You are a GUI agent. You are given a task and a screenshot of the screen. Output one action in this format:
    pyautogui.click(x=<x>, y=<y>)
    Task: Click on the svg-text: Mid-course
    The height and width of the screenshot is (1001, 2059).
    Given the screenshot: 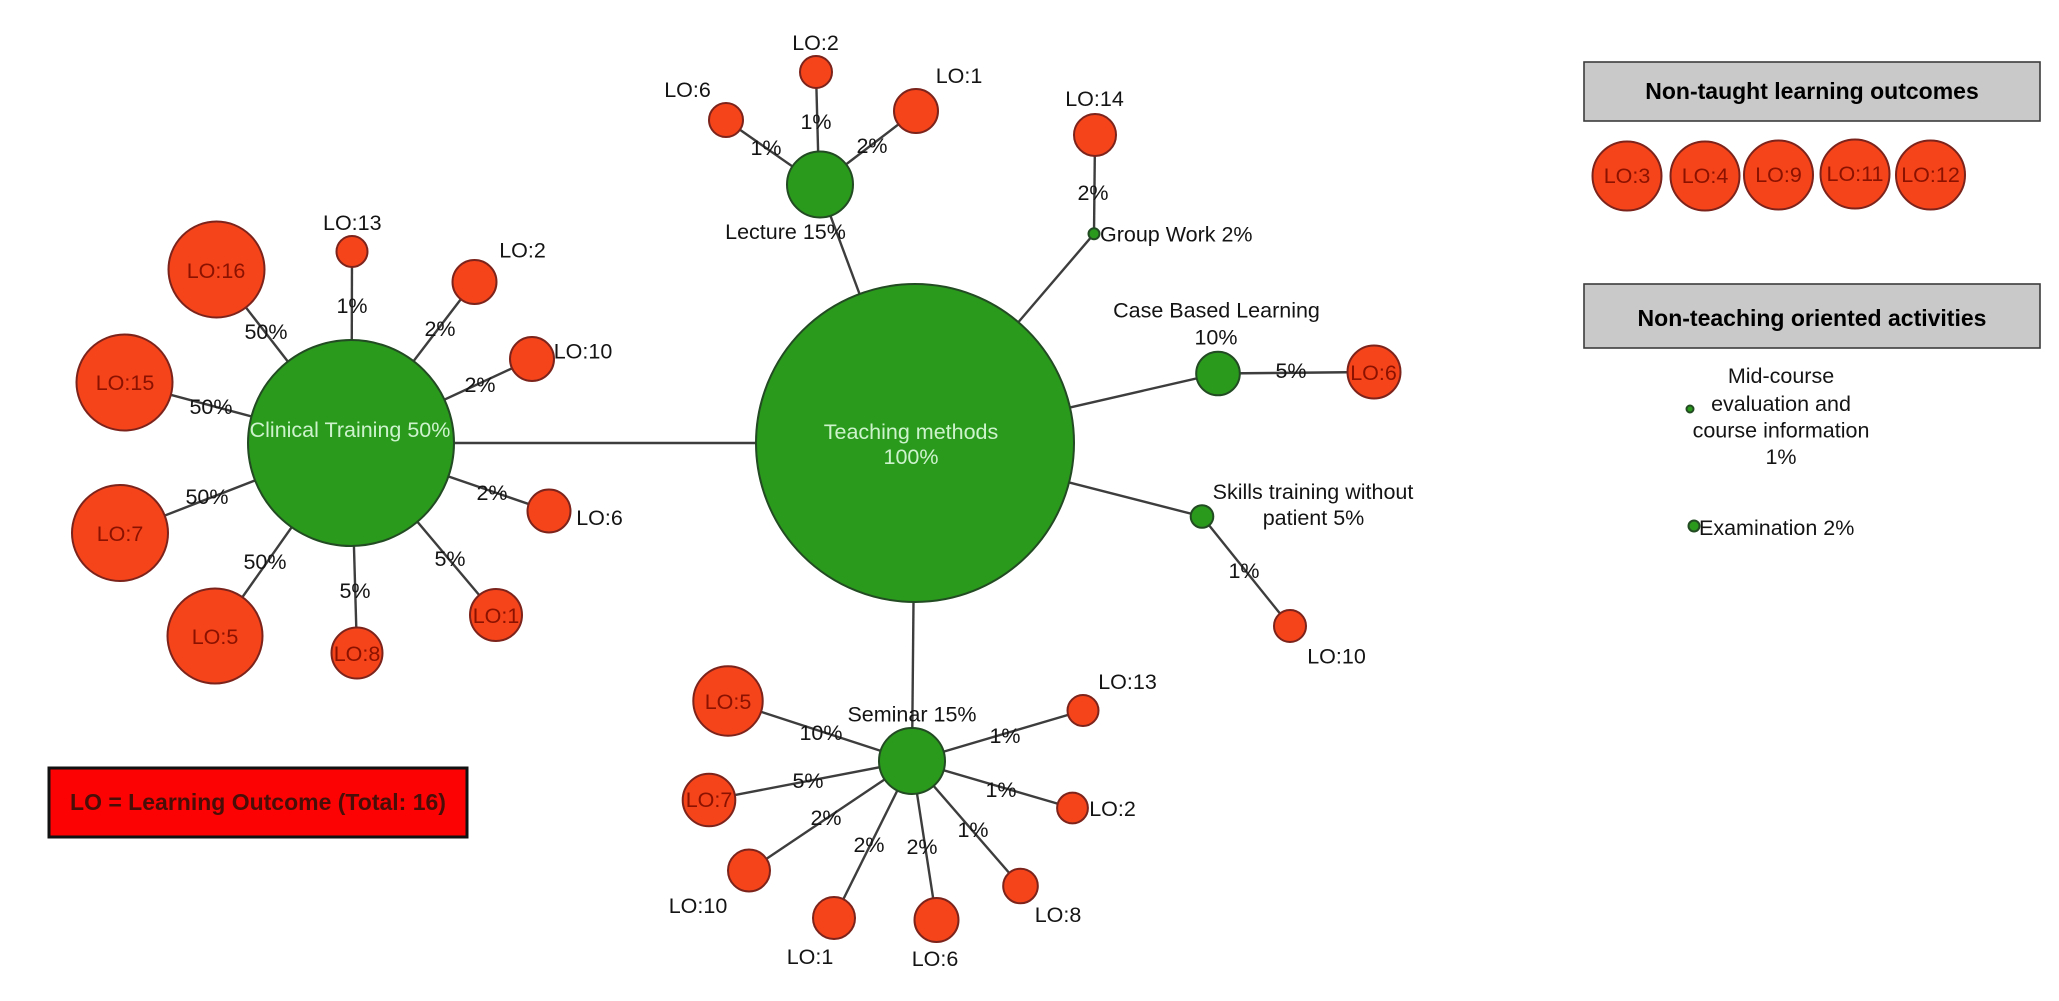 What is the action you would take?
    pyautogui.click(x=1781, y=376)
    